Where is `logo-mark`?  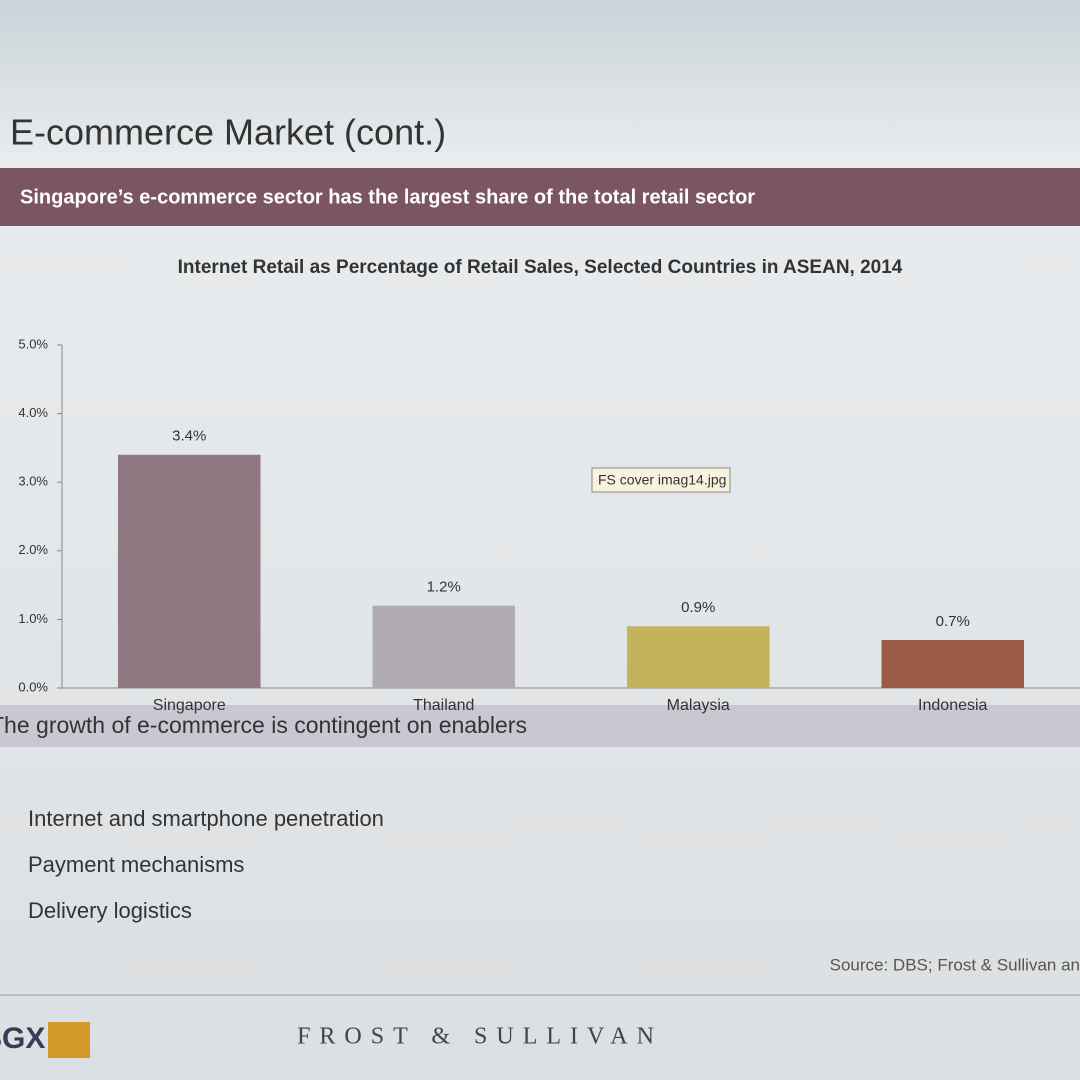
logo-mark is located at coordinates (69, 1040).